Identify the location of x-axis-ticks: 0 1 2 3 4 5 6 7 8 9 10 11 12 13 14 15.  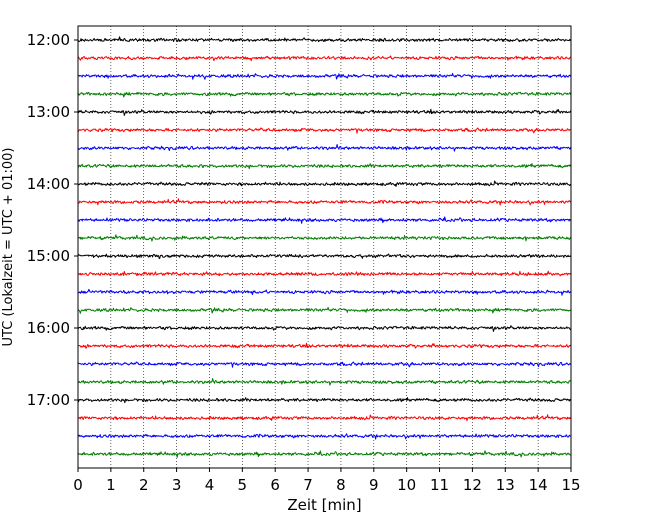
(327, 481).